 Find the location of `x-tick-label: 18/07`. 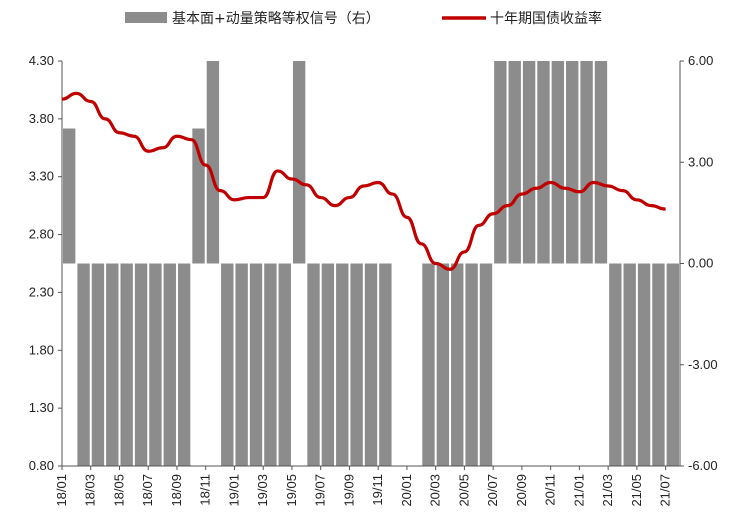

x-tick-label: 18/07 is located at coordinates (147, 490).